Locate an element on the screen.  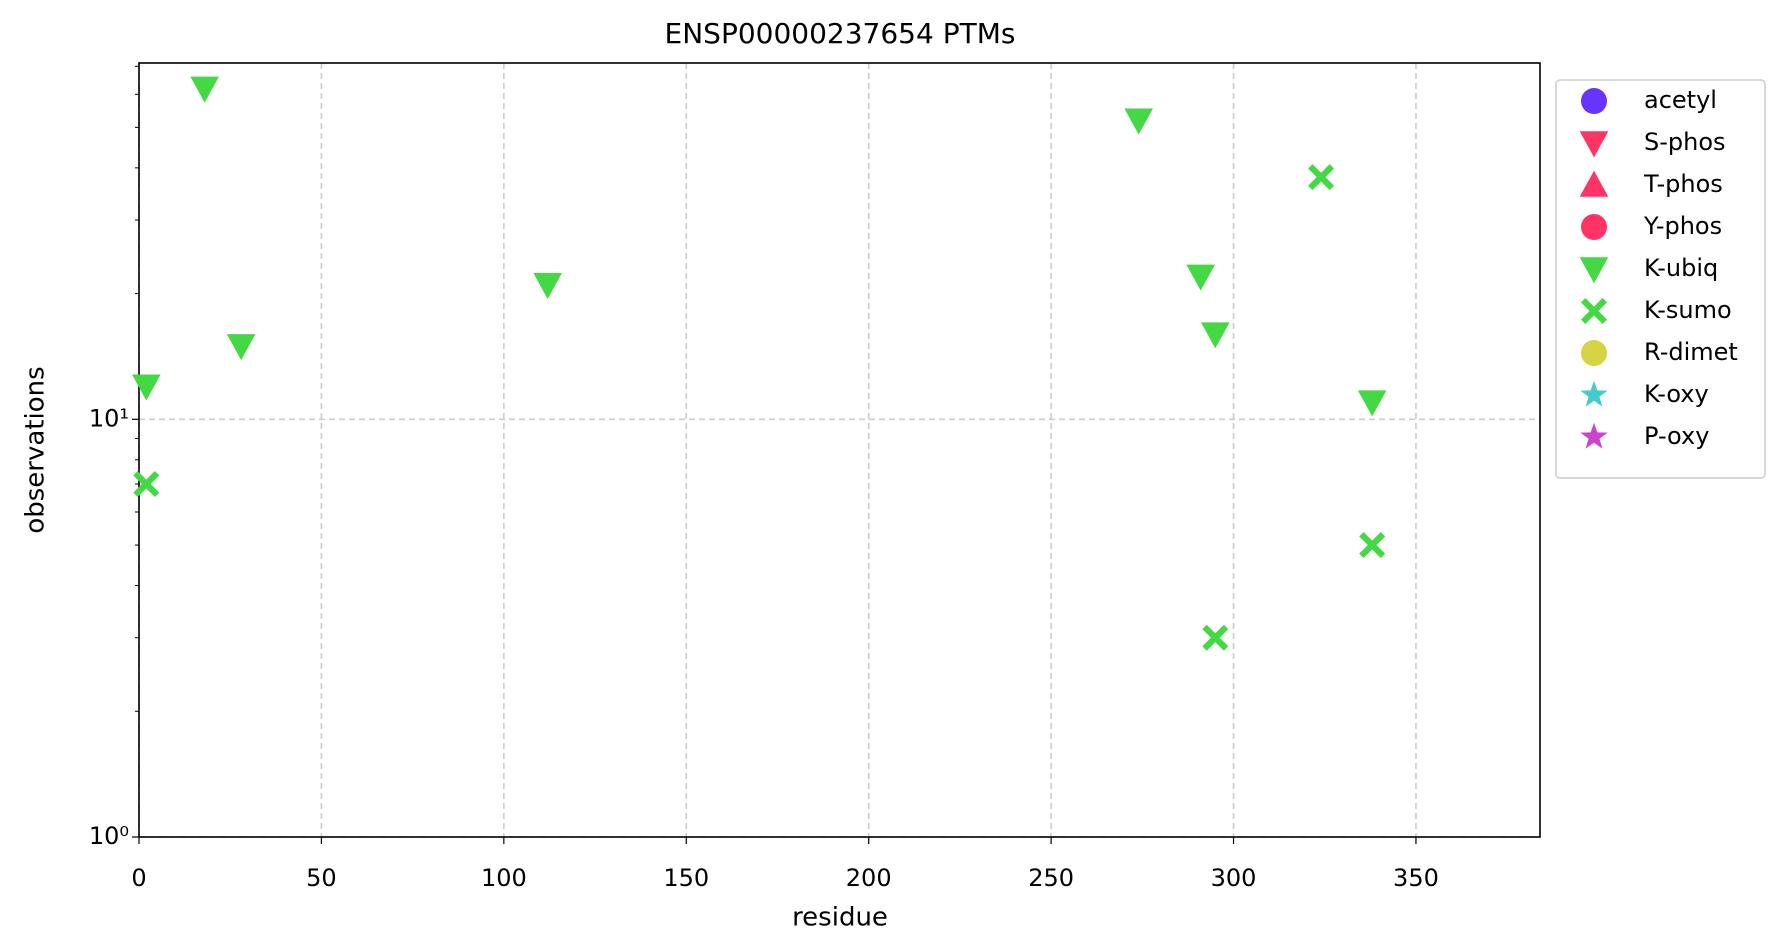
x-tick-label: 200 is located at coordinates (869, 878).